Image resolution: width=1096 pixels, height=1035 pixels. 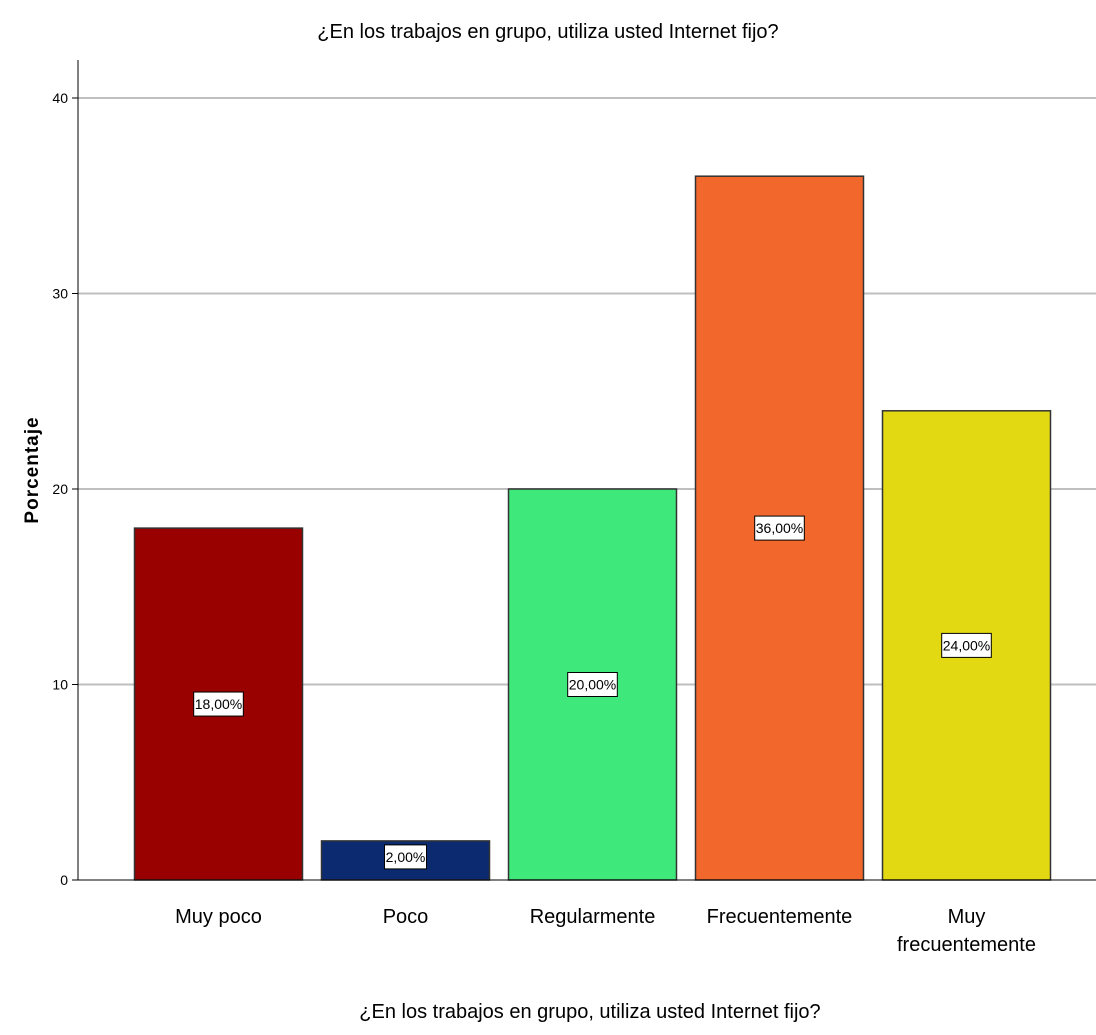 What do you see at coordinates (780, 917) in the screenshot?
I see `x-tick-label: Frecuentemente` at bounding box center [780, 917].